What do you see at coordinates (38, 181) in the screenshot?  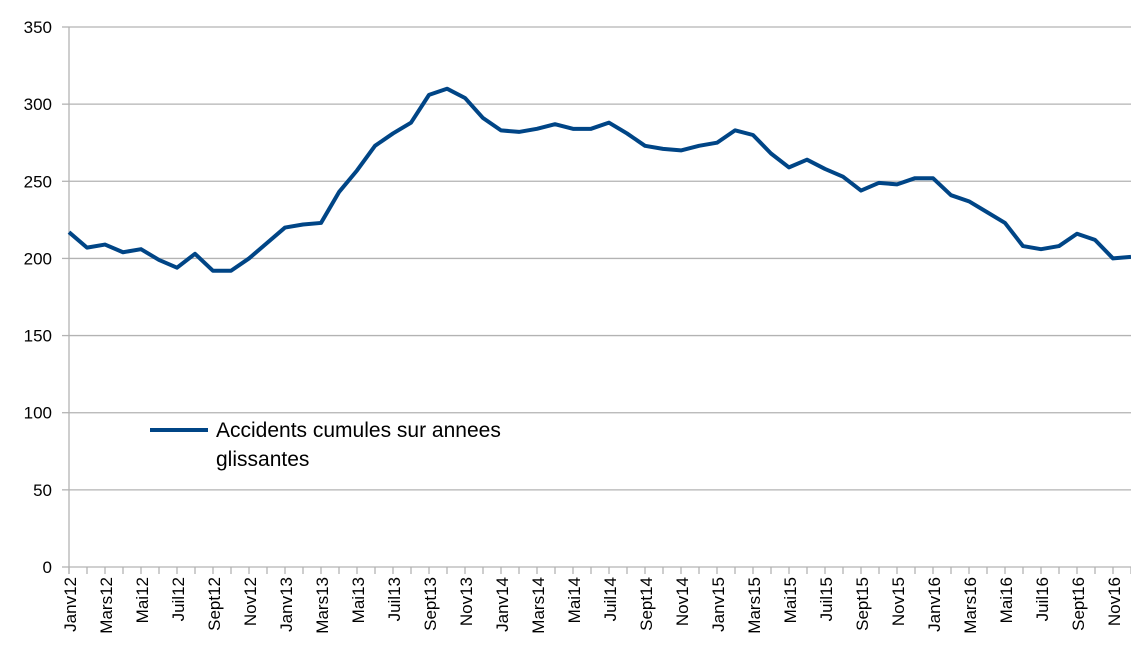 I see `y-tick-label: 250` at bounding box center [38, 181].